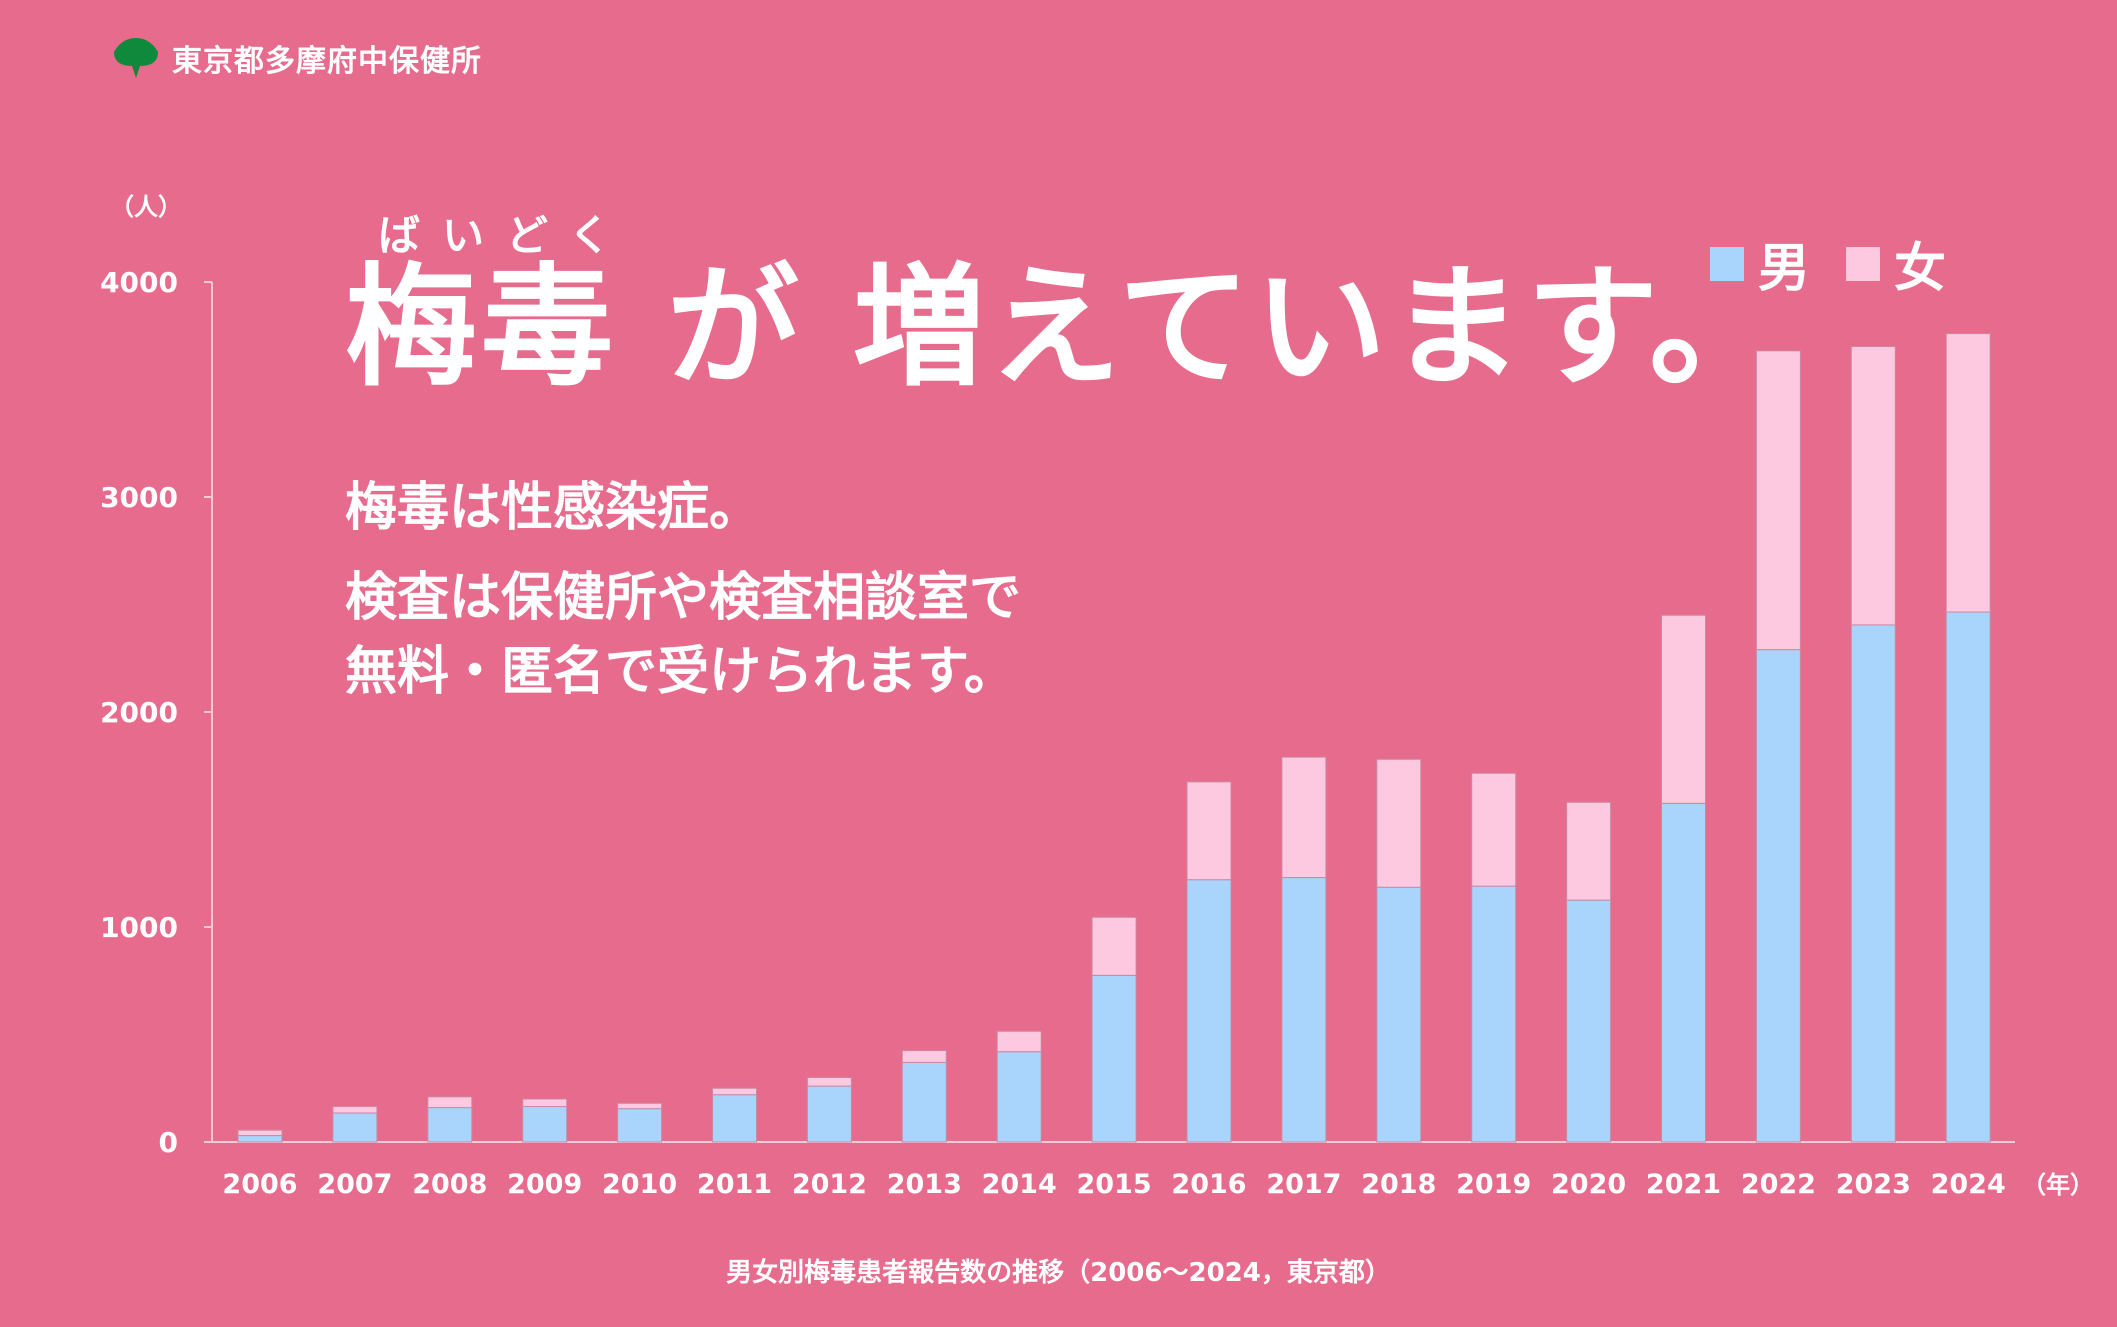 This screenshot has width=2117, height=1327. Describe the element at coordinates (354, 1184) in the screenshot. I see `x-tick-label: 2007` at that location.